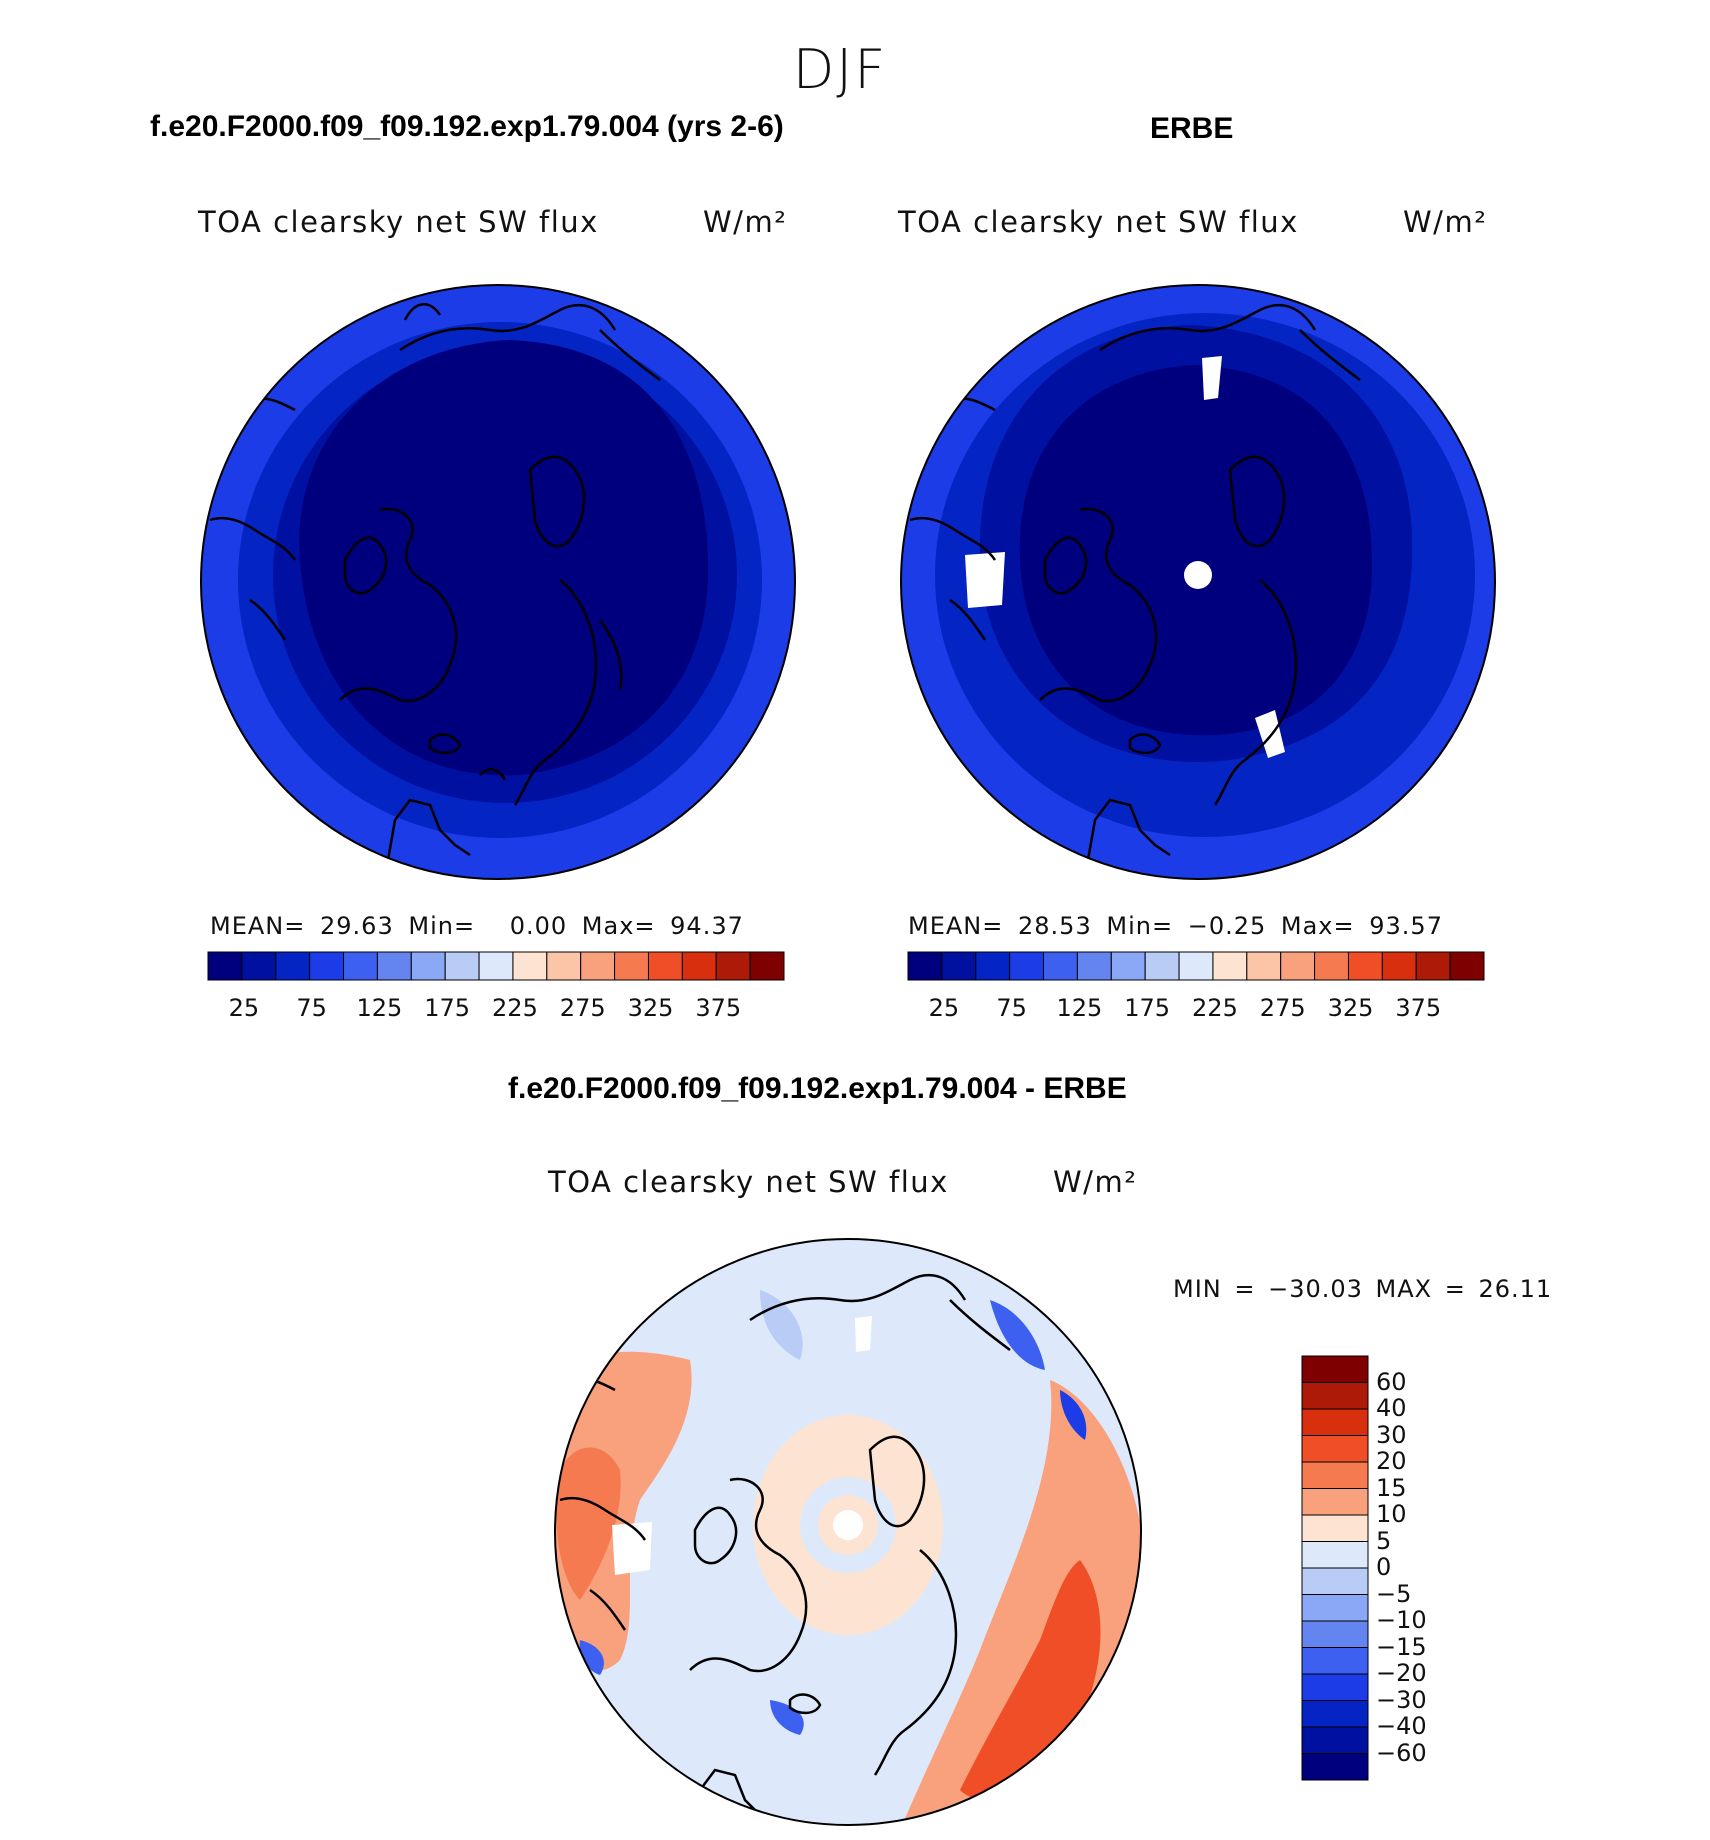 This screenshot has width=1710, height=1840. I want to click on page-title: DJF, so click(840, 69).